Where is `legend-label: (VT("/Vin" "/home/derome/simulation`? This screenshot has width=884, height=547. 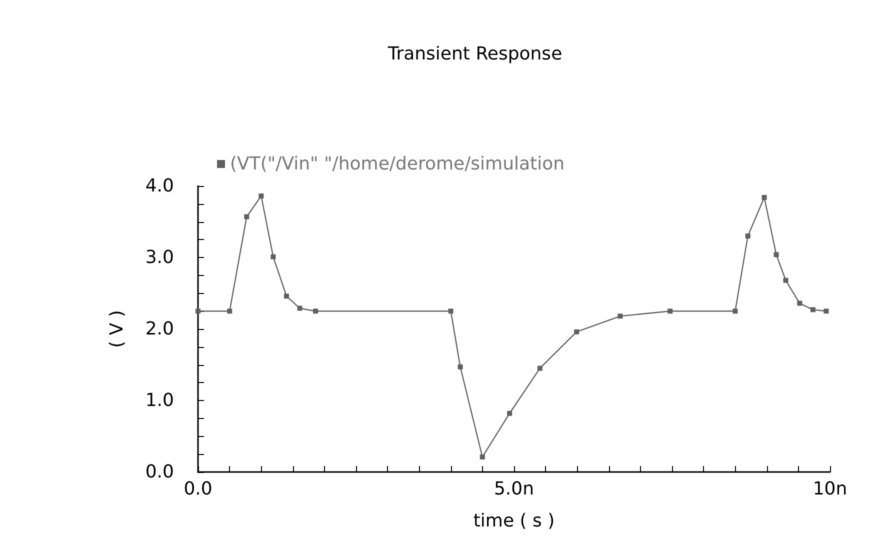 legend-label: (VT("/Vin" "/home/derome/simulation is located at coordinates (397, 164).